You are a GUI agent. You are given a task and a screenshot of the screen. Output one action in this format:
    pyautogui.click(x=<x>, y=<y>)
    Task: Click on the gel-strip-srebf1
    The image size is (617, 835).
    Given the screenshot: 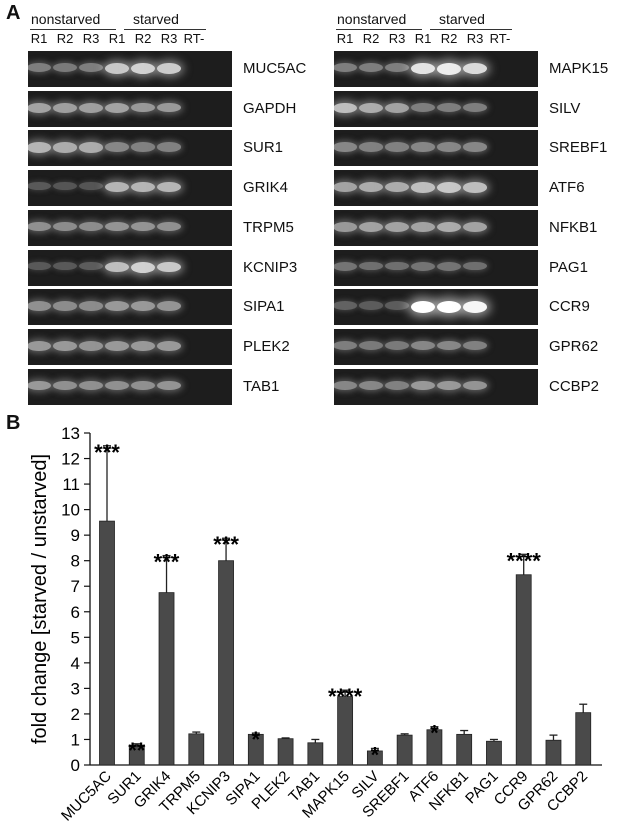 What is the action you would take?
    pyautogui.click(x=436, y=148)
    